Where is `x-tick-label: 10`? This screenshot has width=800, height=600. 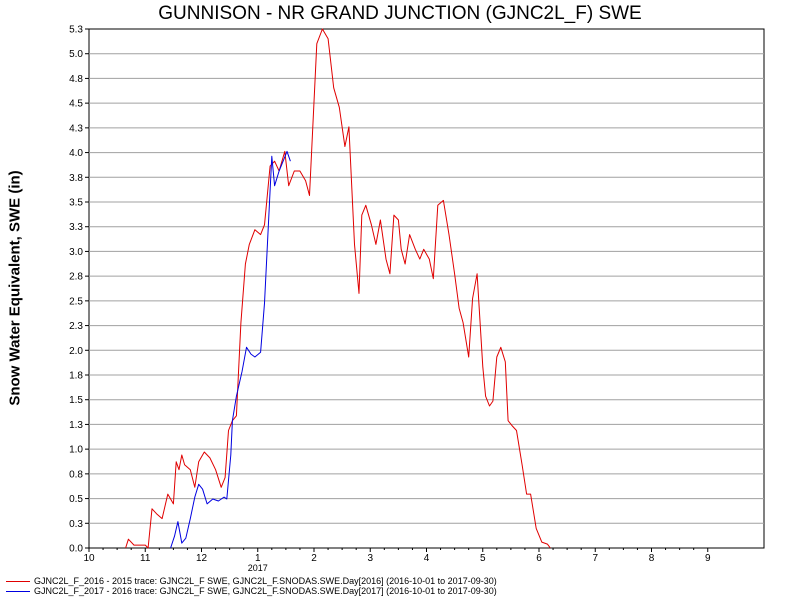
x-tick-label: 10 is located at coordinates (89, 558).